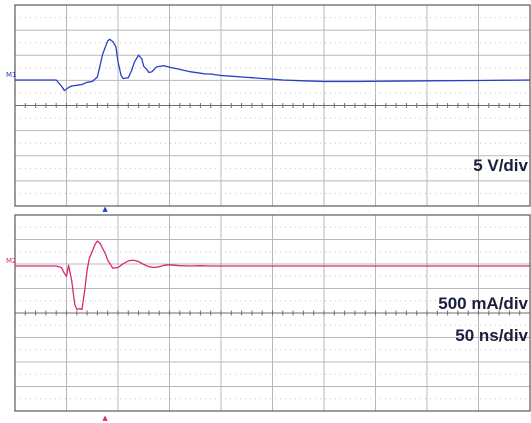  What do you see at coordinates (11, 75) in the screenshot?
I see `channel-1-label: M1` at bounding box center [11, 75].